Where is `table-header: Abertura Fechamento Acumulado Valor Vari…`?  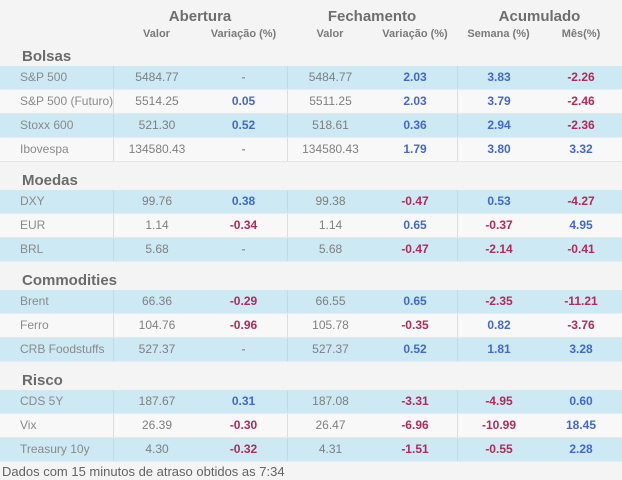 table-header: Abertura Fechamento Acumulado Valor Vari… is located at coordinates (311, 22).